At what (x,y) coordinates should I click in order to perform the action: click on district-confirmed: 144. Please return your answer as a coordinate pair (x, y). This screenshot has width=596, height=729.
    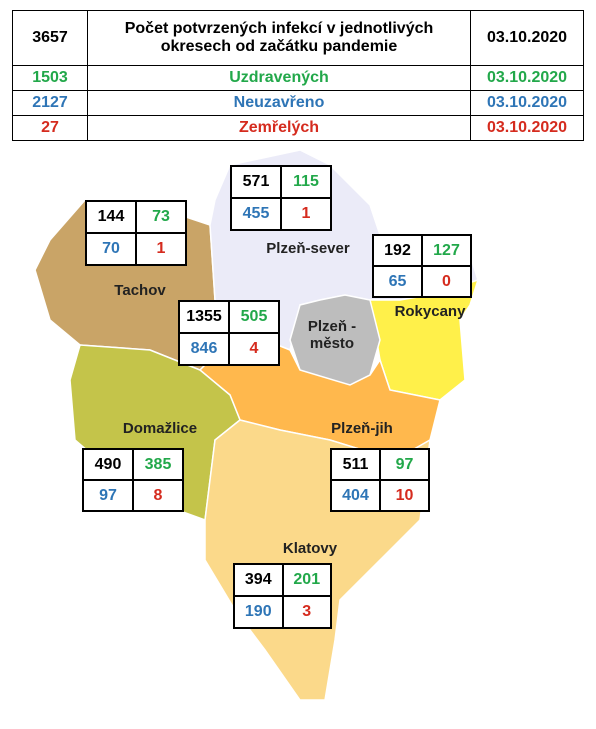
    Looking at the image, I should click on (111, 217).